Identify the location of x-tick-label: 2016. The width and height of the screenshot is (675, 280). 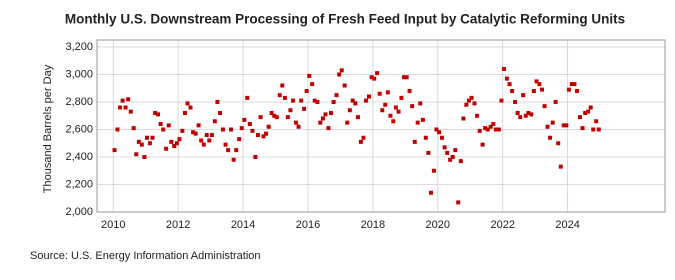
(308, 225).